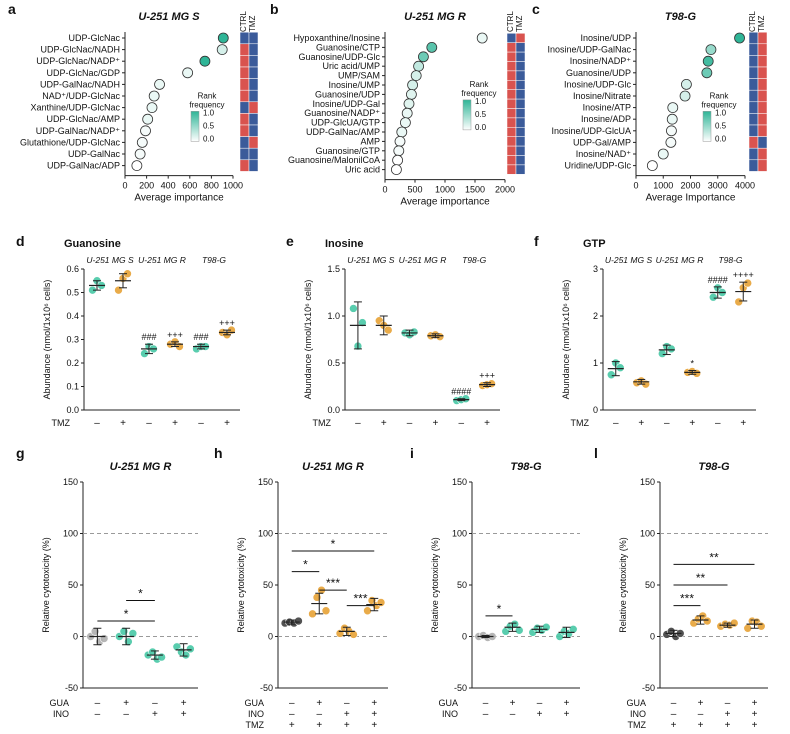  What do you see at coordinates (72, 410) in the screenshot?
I see `y-tick-label: 0.0` at bounding box center [72, 410].